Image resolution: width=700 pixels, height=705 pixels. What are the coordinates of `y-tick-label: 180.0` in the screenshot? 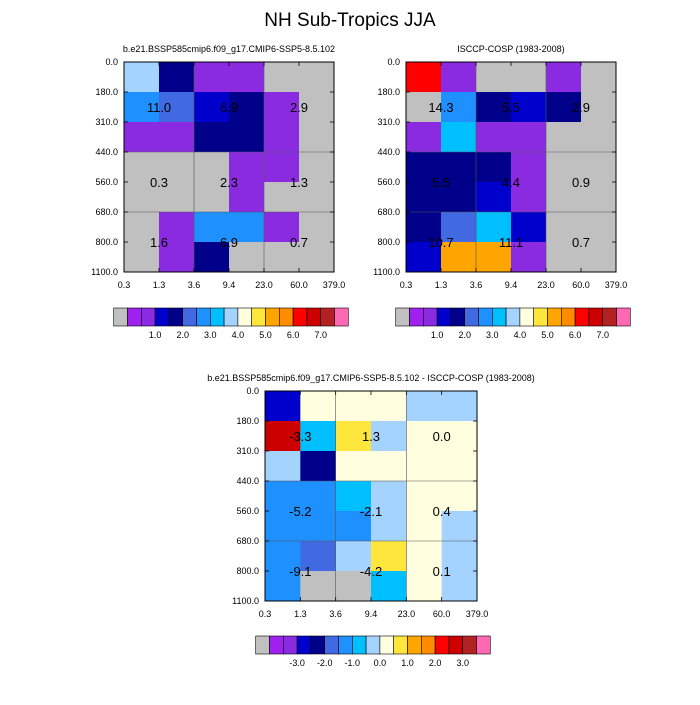 It's located at (106, 92).